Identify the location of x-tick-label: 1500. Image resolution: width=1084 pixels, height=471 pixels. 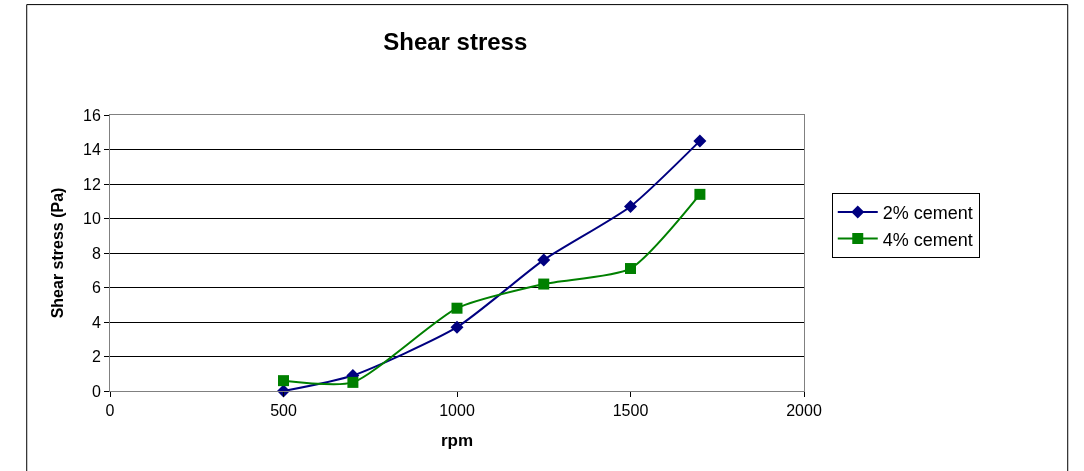
(630, 411).